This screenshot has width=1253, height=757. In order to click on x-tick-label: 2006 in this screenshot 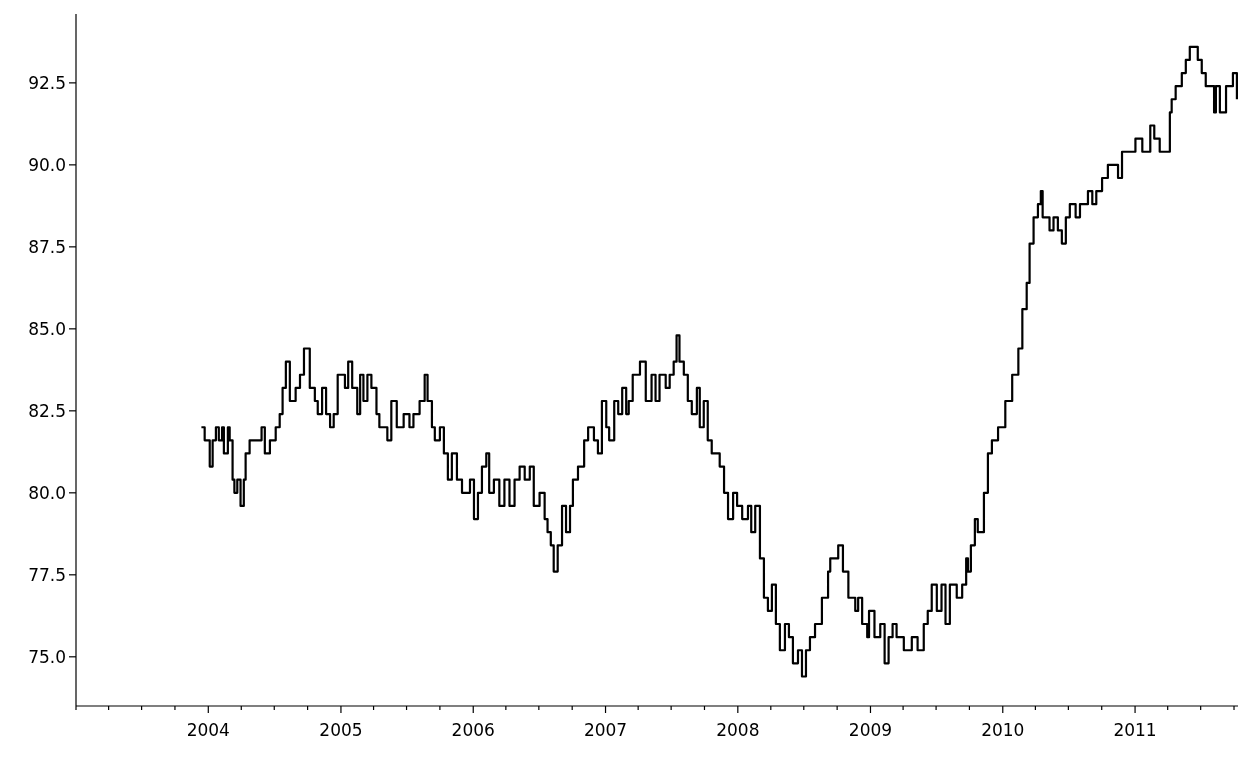, I will do `click(473, 730)`.